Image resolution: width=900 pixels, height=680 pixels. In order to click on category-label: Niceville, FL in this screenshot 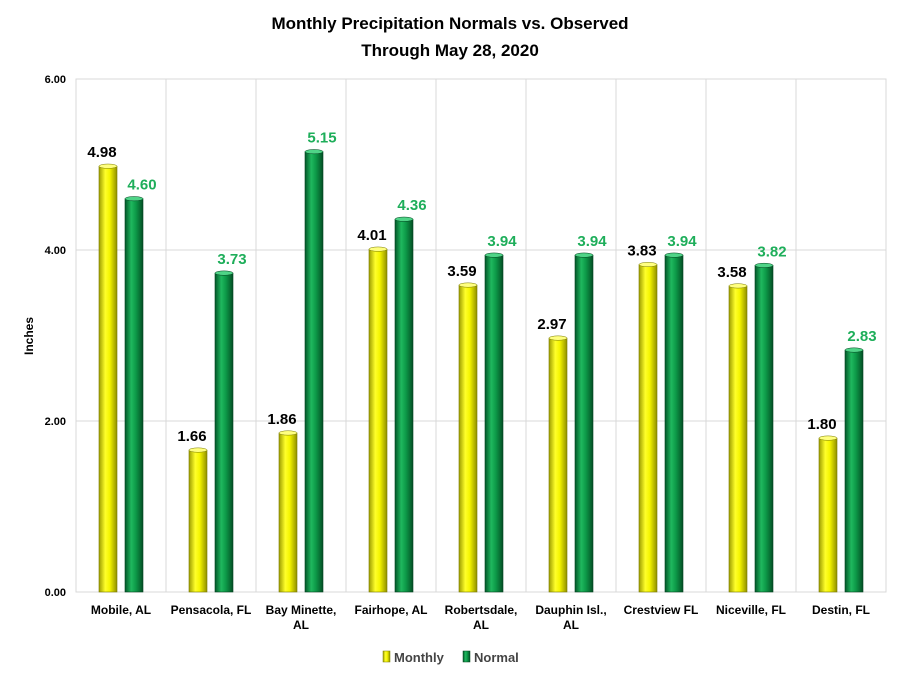, I will do `click(751, 610)`.